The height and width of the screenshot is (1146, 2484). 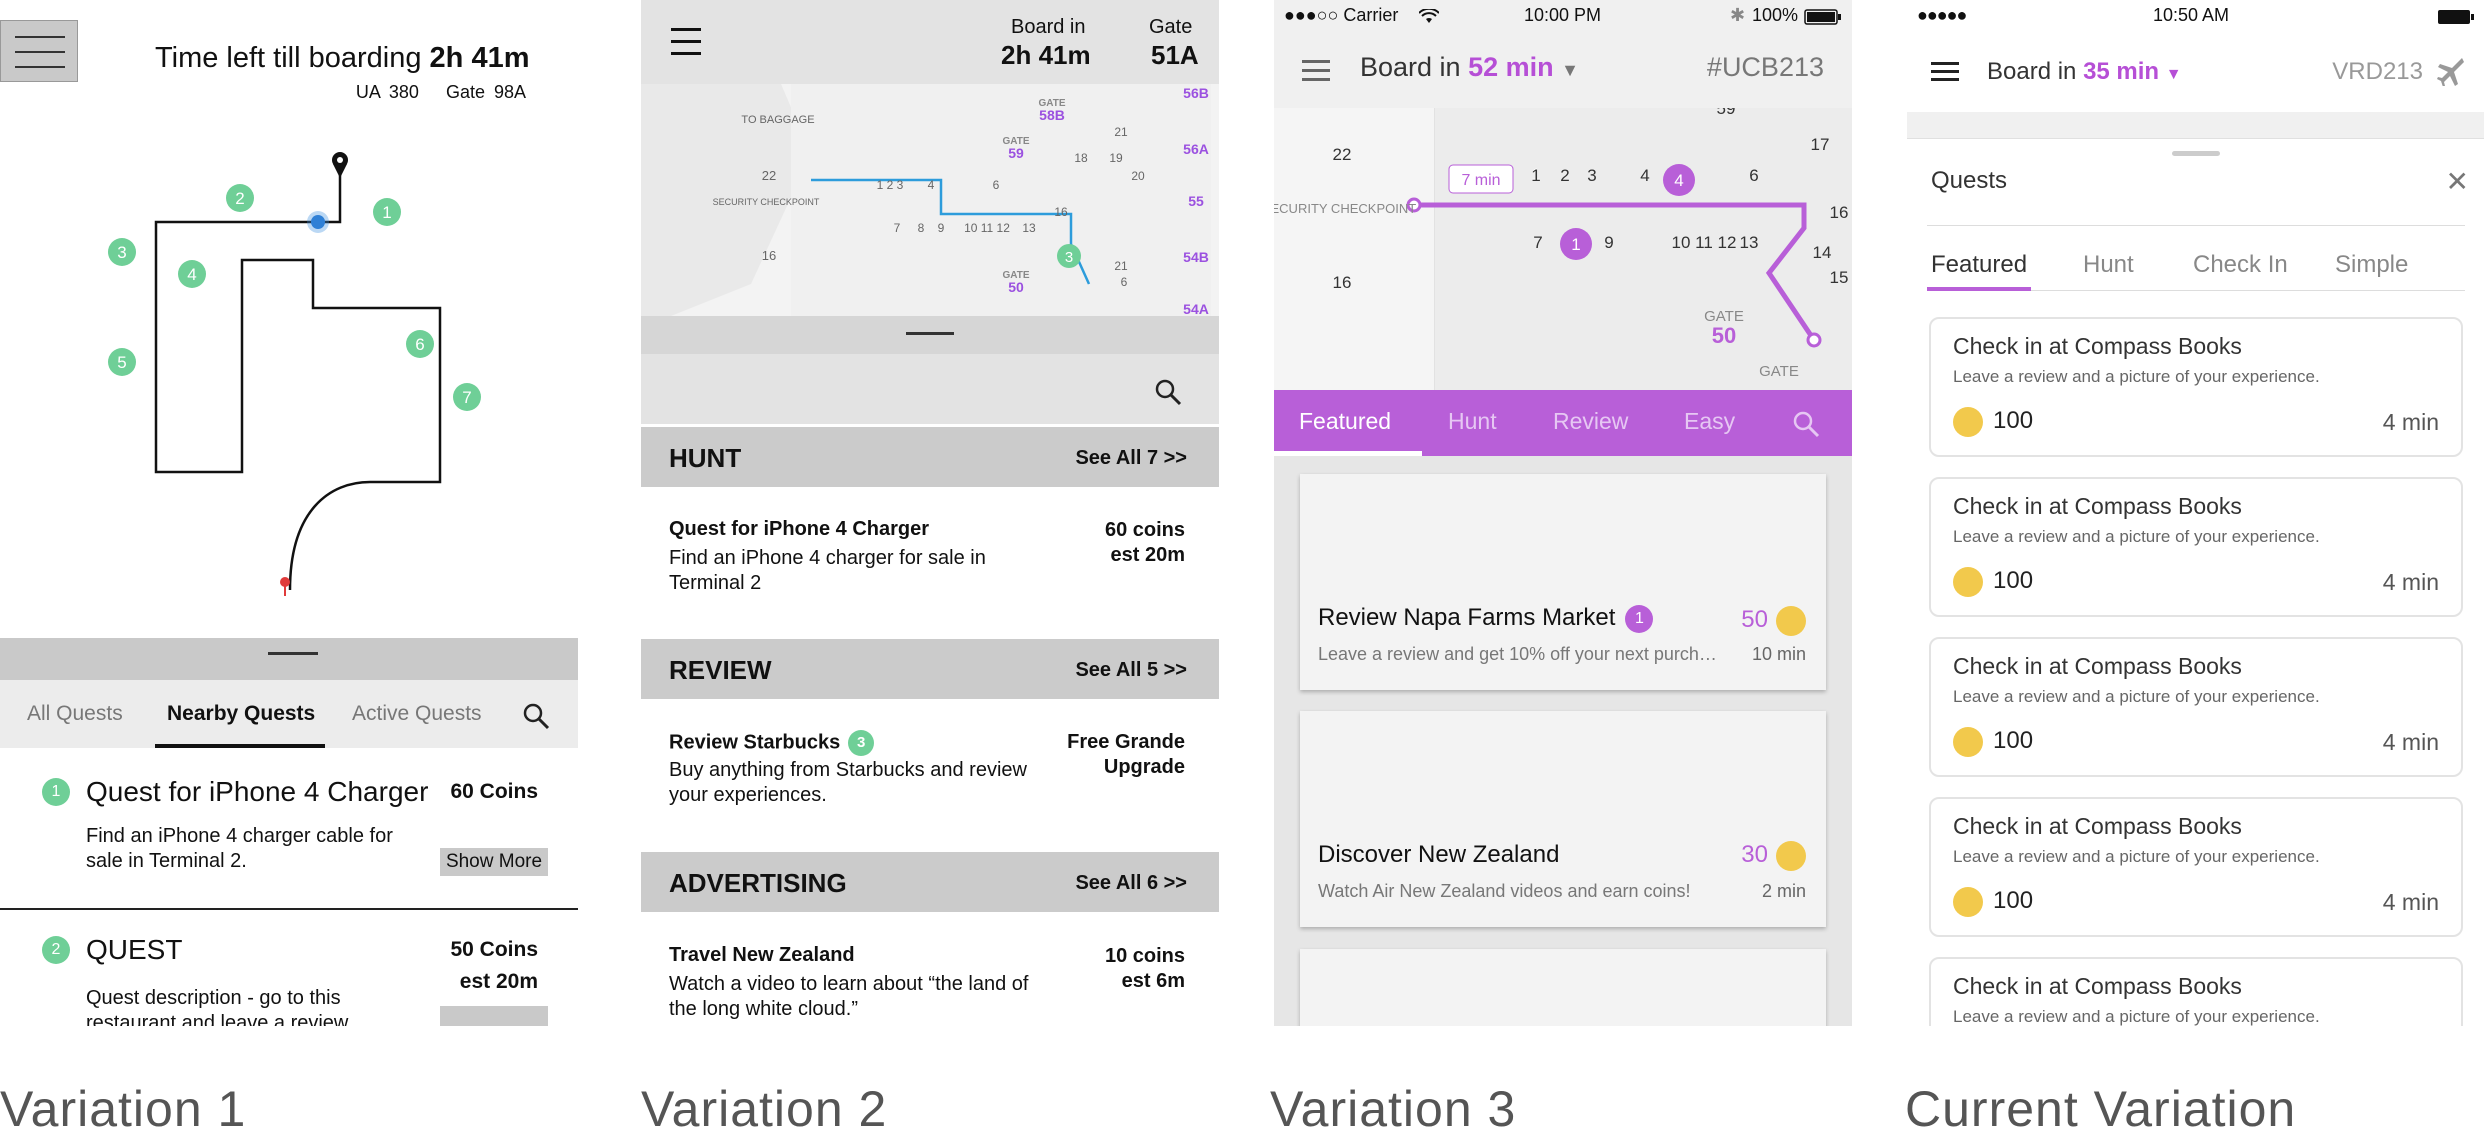 I want to click on search-bar, so click(x=930, y=389).